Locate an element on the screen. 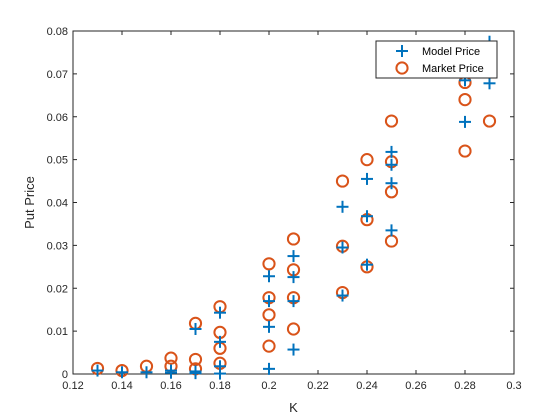 The height and width of the screenshot is (420, 560). x-tick-label: 0.26 is located at coordinates (415, 386).